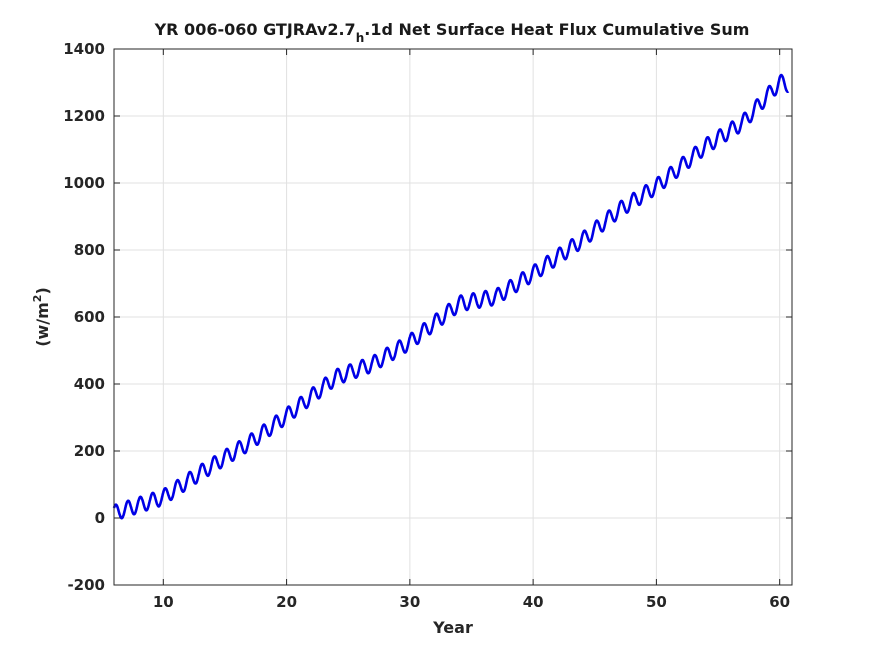 The image size is (875, 656). I want to click on x-tick-label: 30, so click(409, 602).